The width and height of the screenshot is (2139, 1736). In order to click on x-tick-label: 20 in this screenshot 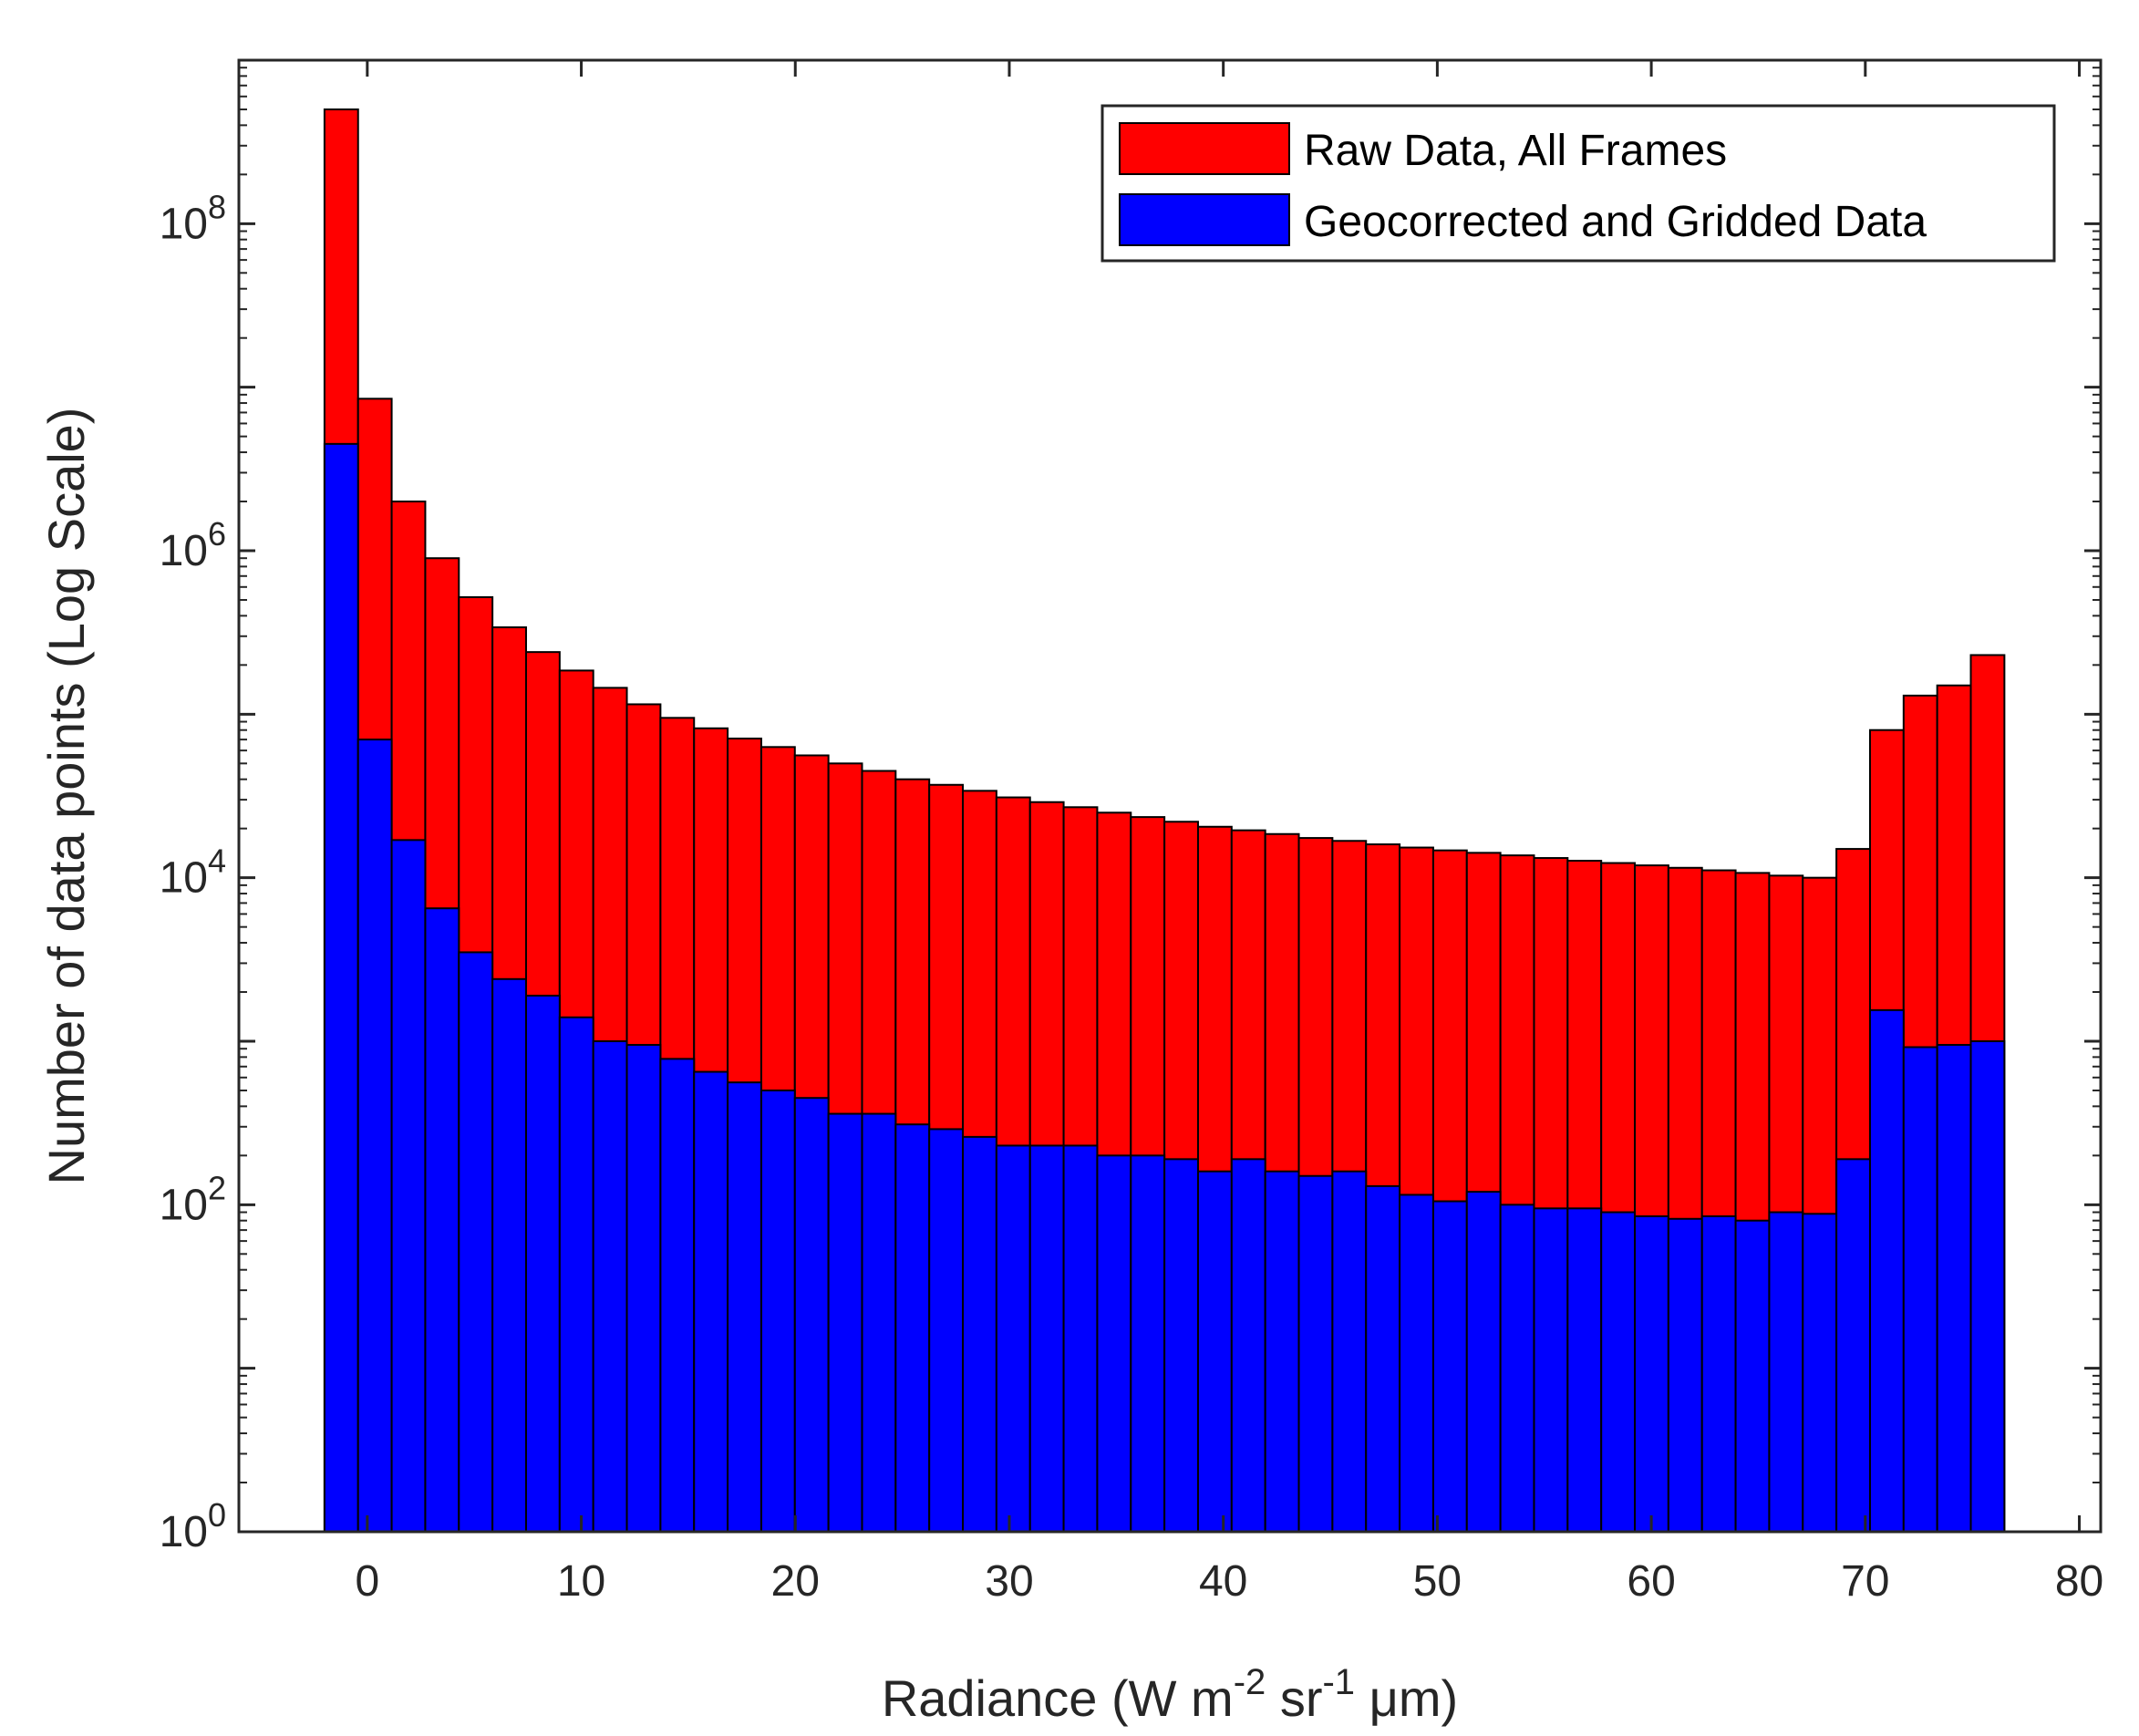, I will do `click(795, 1581)`.